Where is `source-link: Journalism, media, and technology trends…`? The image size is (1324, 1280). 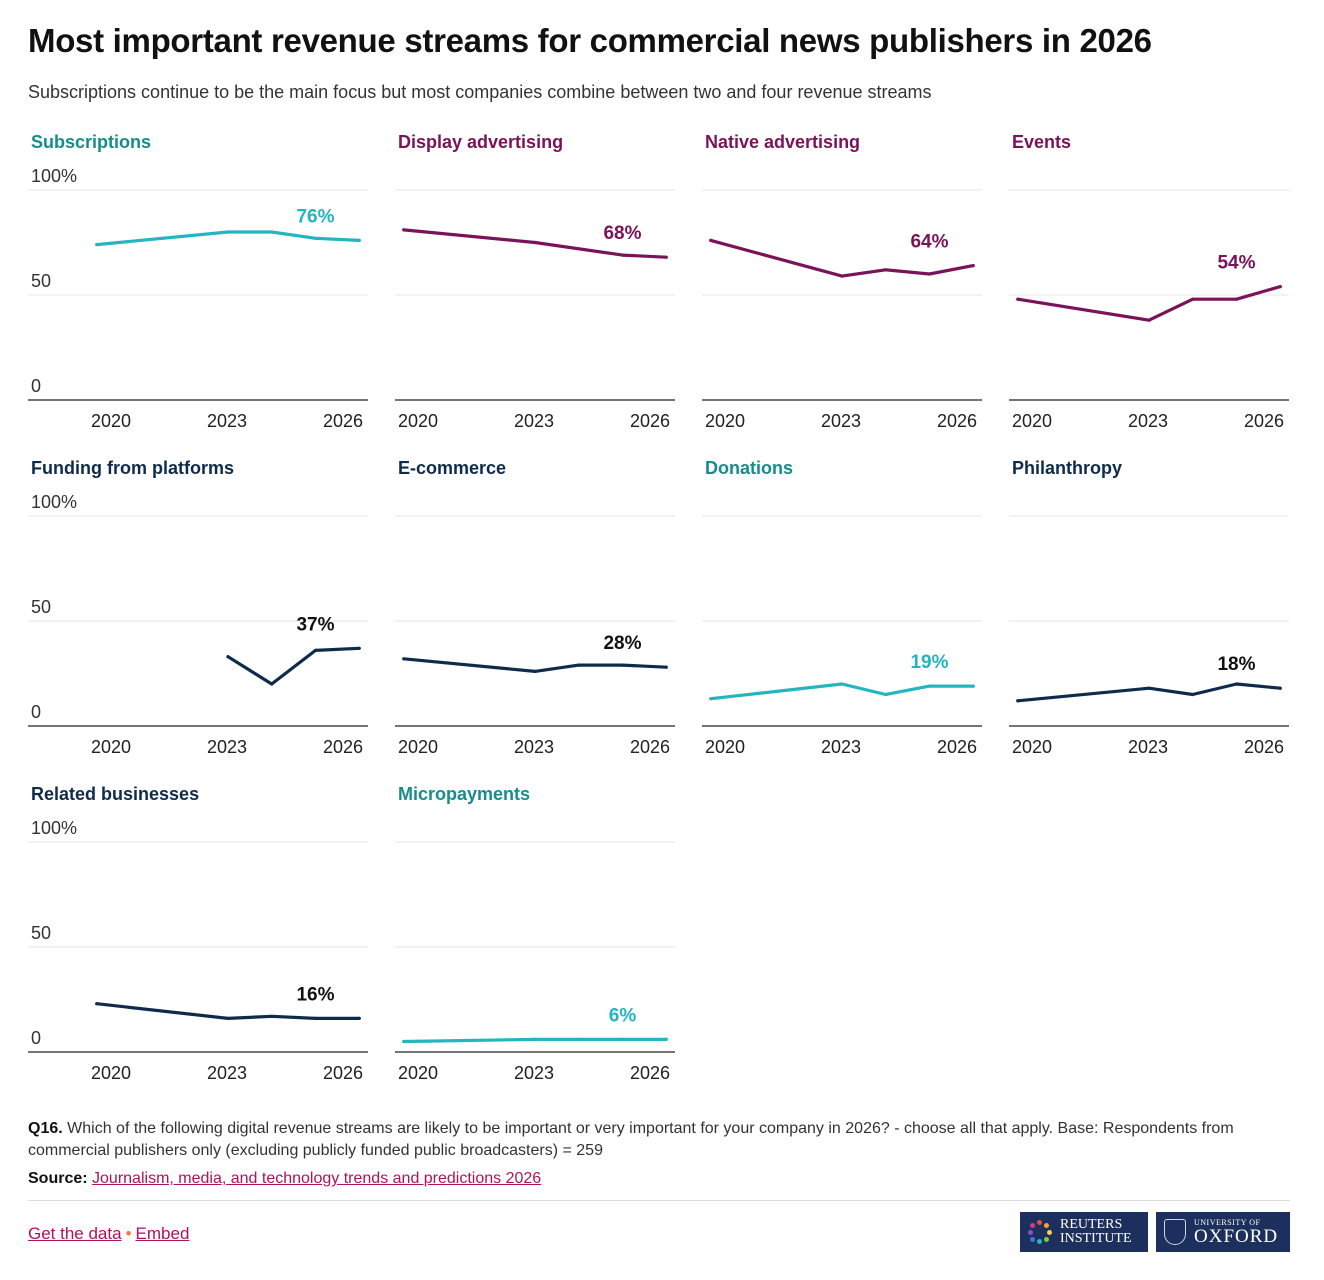 source-link: Journalism, media, and technology trends… is located at coordinates (317, 1178).